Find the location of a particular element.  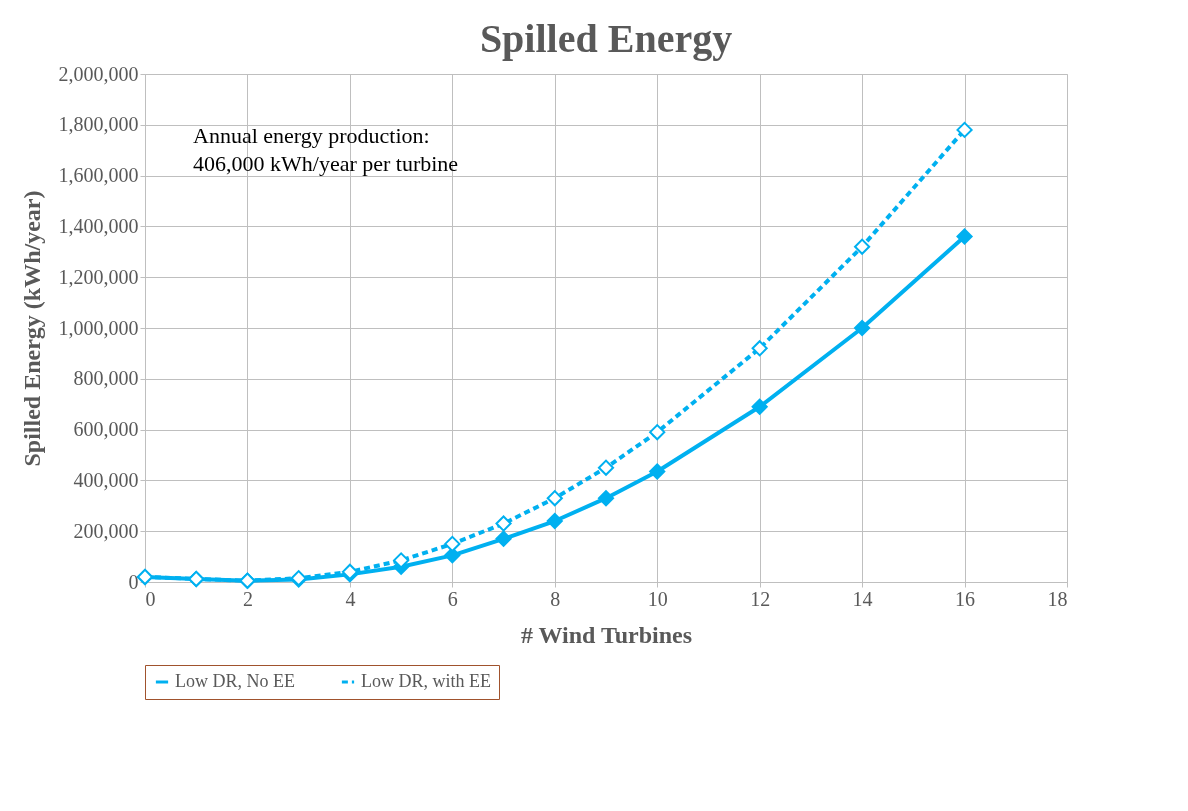

x-tick-label: 2 is located at coordinates (247, 598).